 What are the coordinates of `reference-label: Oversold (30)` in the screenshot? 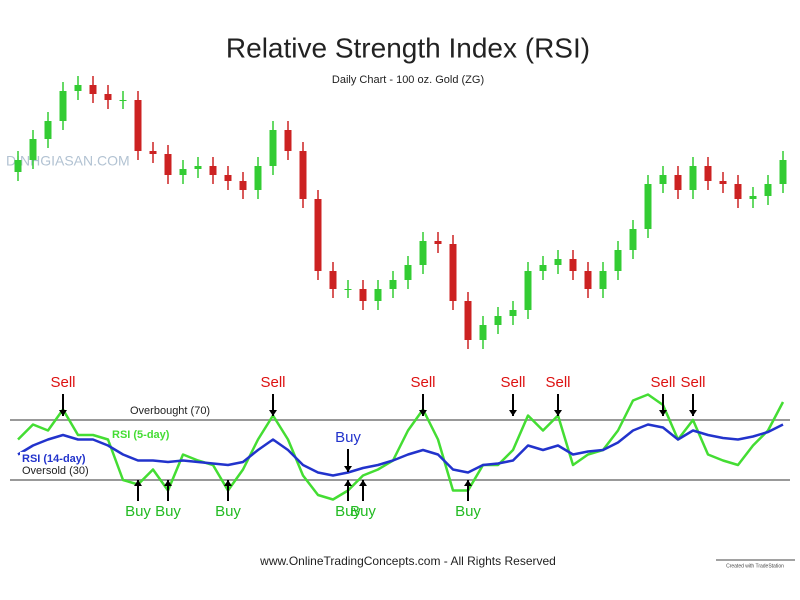 It's located at (55, 471).